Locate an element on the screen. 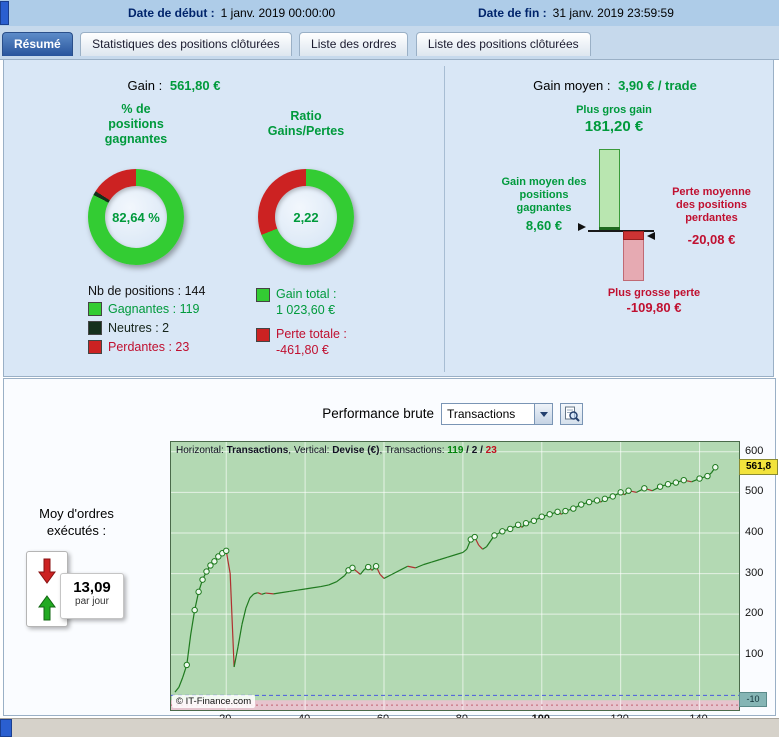  chevron-down-icon is located at coordinates (543, 414).